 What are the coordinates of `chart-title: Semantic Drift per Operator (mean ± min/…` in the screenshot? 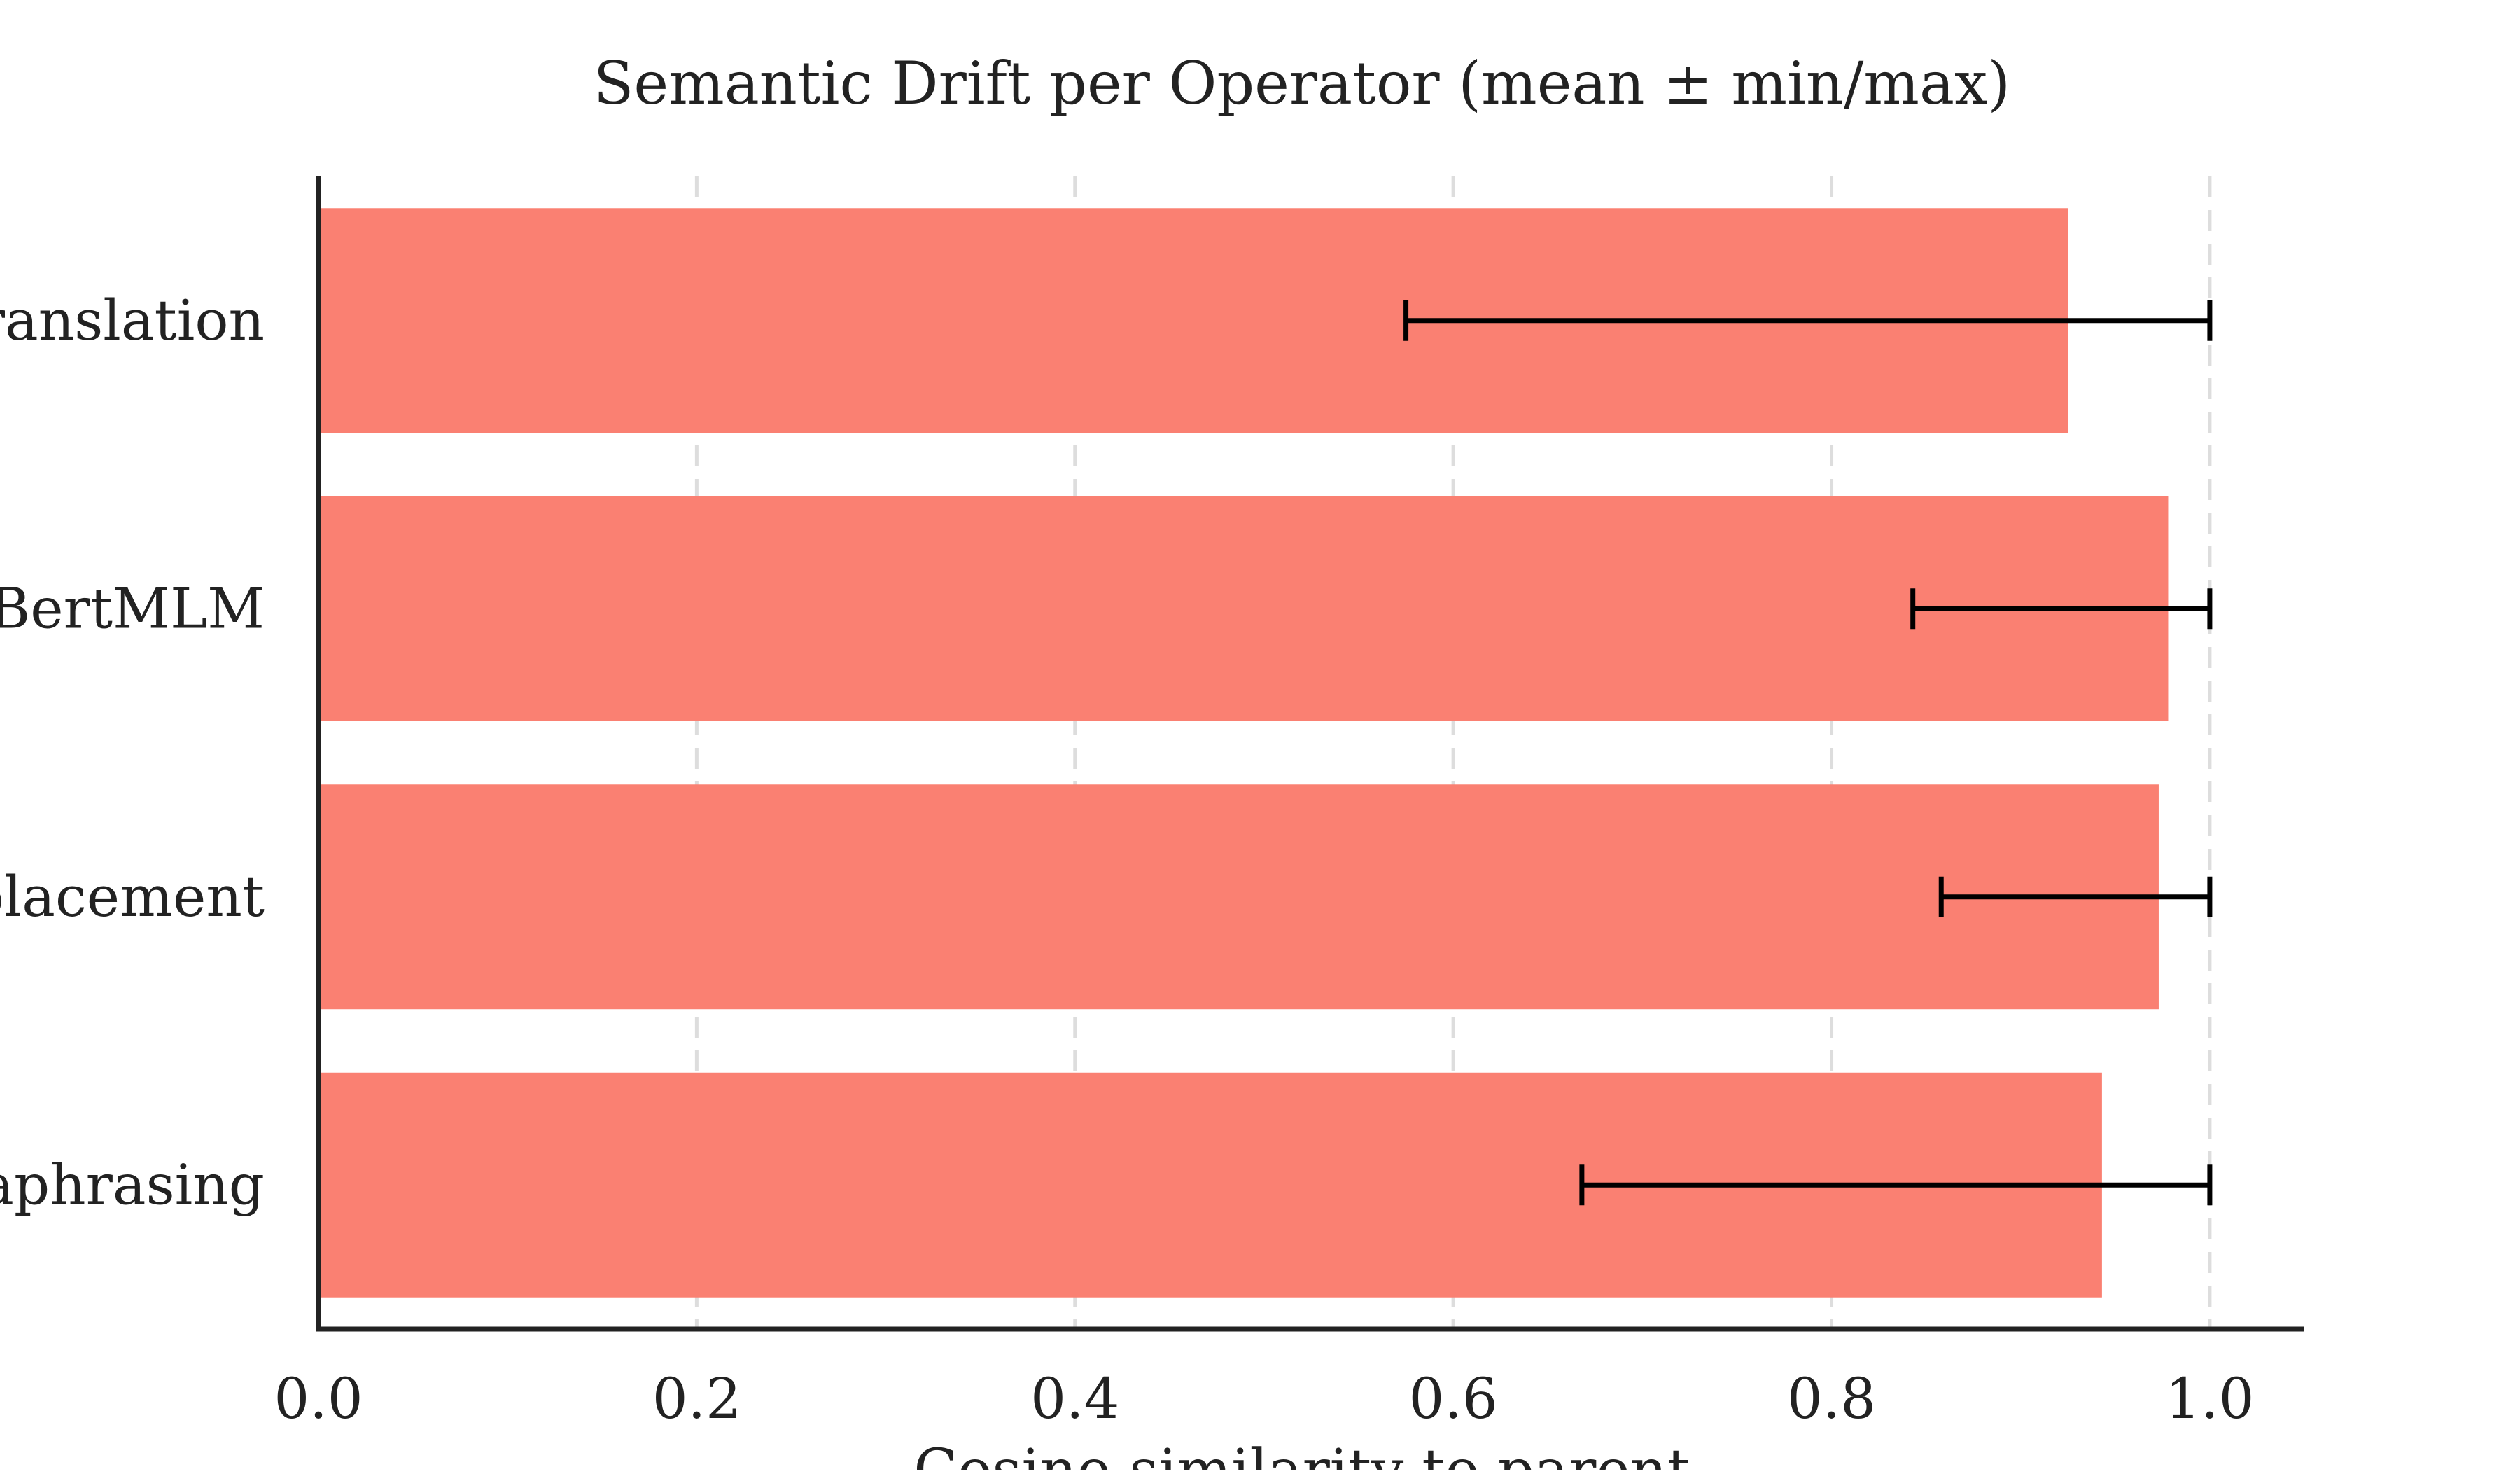 It's located at (1302, 83).